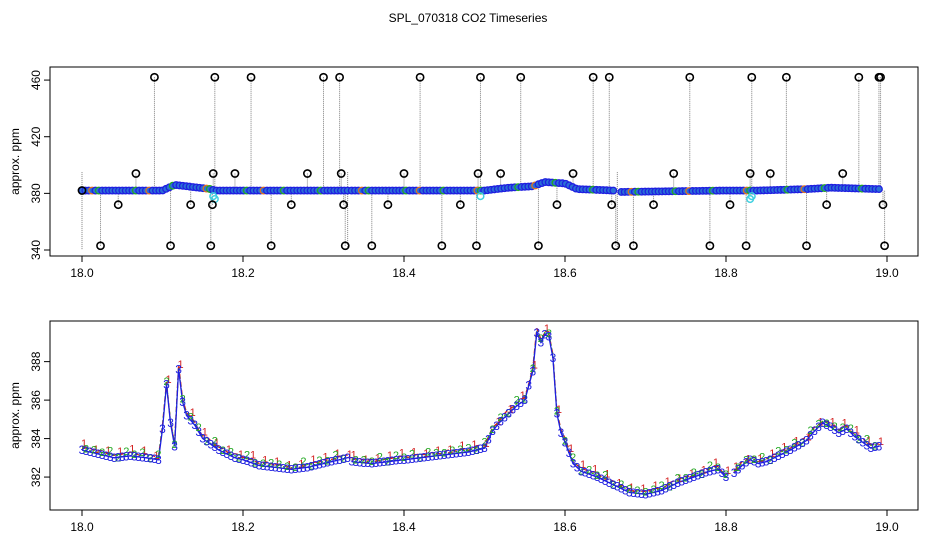 The height and width of the screenshot is (540, 936). I want to click on x-tick-label: 18.2, so click(243, 273).